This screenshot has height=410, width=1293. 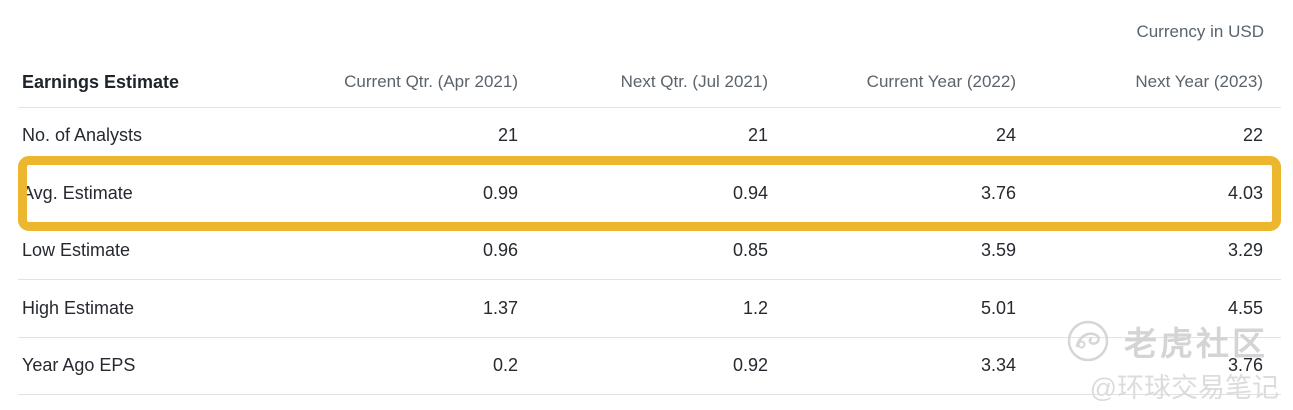 I want to click on table-row-year-ago-eps: Year Ago EPS 0.2 0.92 3.34 3.76, so click(x=649, y=366).